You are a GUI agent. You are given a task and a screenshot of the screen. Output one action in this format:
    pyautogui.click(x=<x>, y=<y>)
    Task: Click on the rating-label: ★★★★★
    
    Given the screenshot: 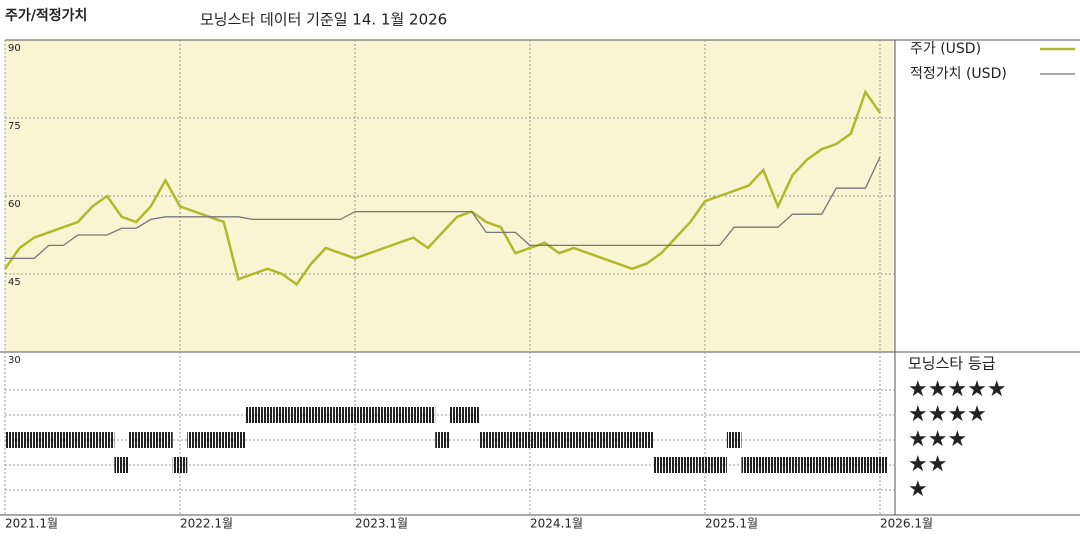 What is the action you would take?
    pyautogui.click(x=957, y=389)
    